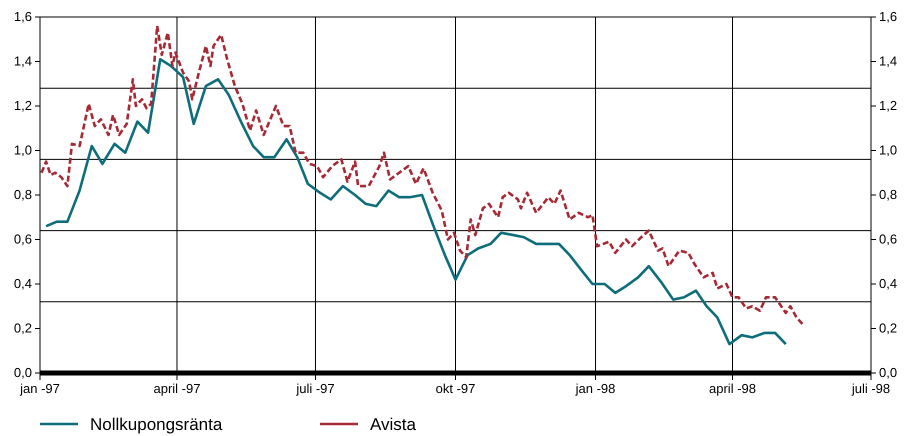  What do you see at coordinates (23, 61) in the screenshot?
I see `y-tick-label: 1,4` at bounding box center [23, 61].